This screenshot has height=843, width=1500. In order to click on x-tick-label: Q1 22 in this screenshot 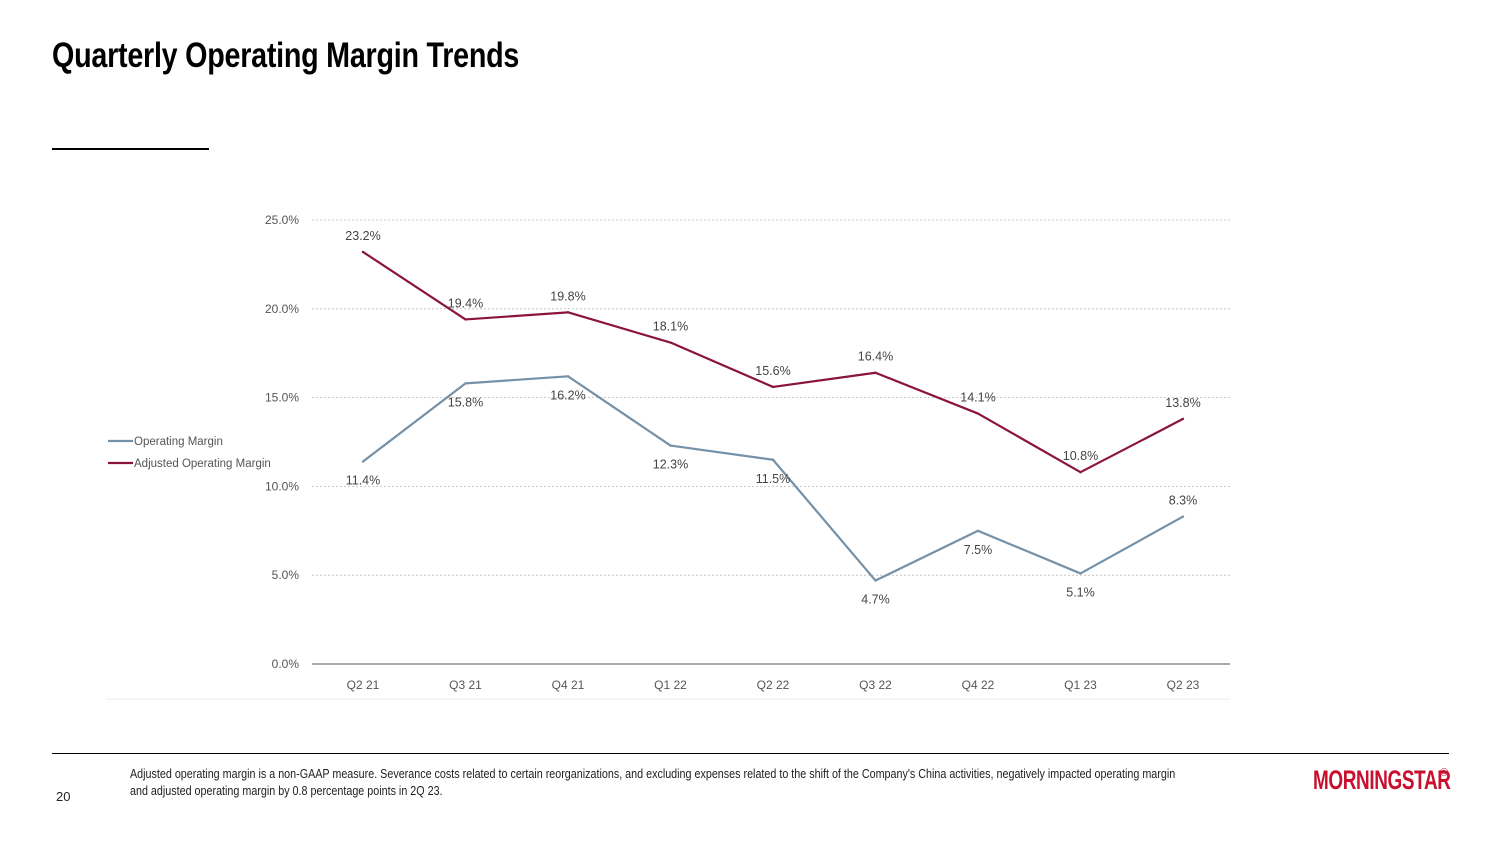, I will do `click(670, 685)`.